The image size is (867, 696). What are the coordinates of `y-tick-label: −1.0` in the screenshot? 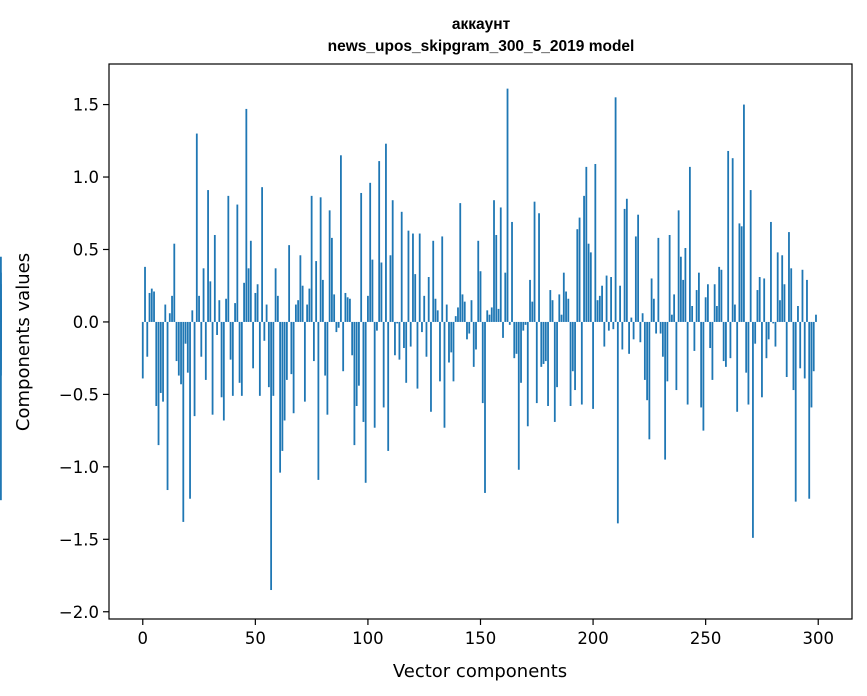 It's located at (79, 467).